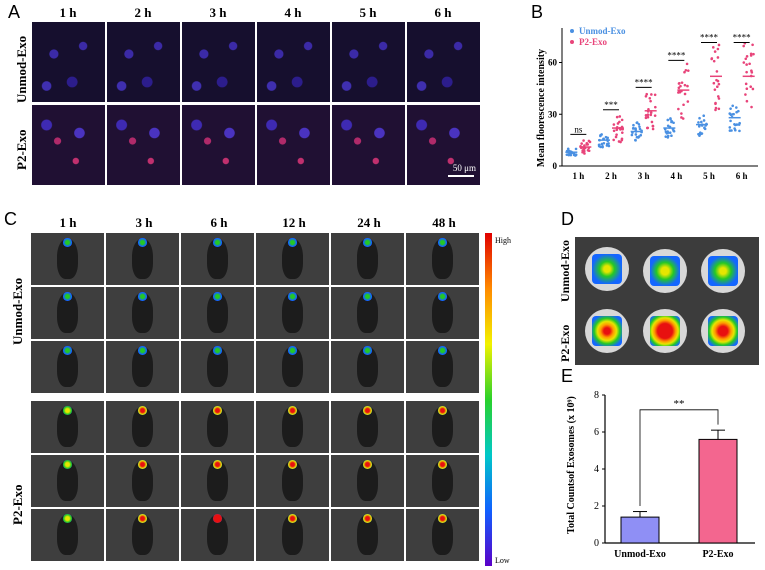 This screenshot has height=570, width=765. Describe the element at coordinates (565, 343) in the screenshot. I see `panel-d-row-p2: P2-Exo` at that location.